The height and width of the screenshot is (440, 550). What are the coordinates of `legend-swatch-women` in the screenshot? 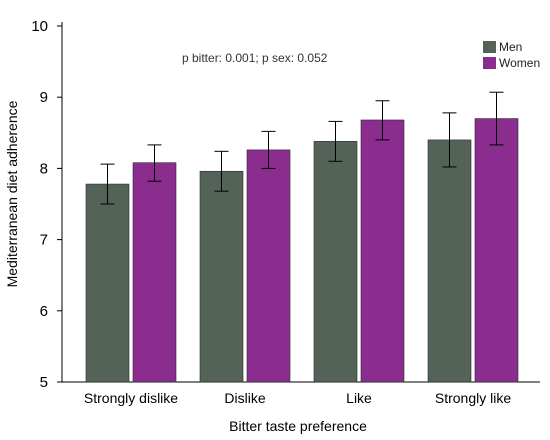 It's located at (489, 63).